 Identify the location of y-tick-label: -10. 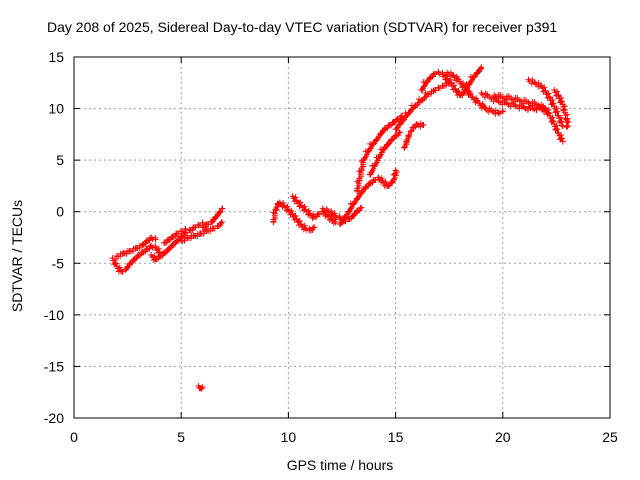
(54, 315).